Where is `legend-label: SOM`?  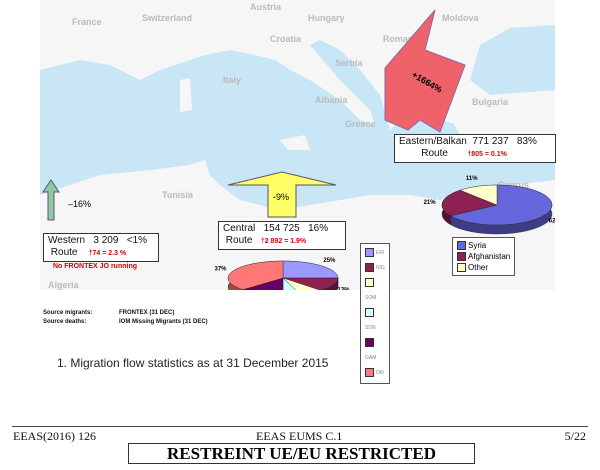
legend-label: SOM is located at coordinates (371, 298).